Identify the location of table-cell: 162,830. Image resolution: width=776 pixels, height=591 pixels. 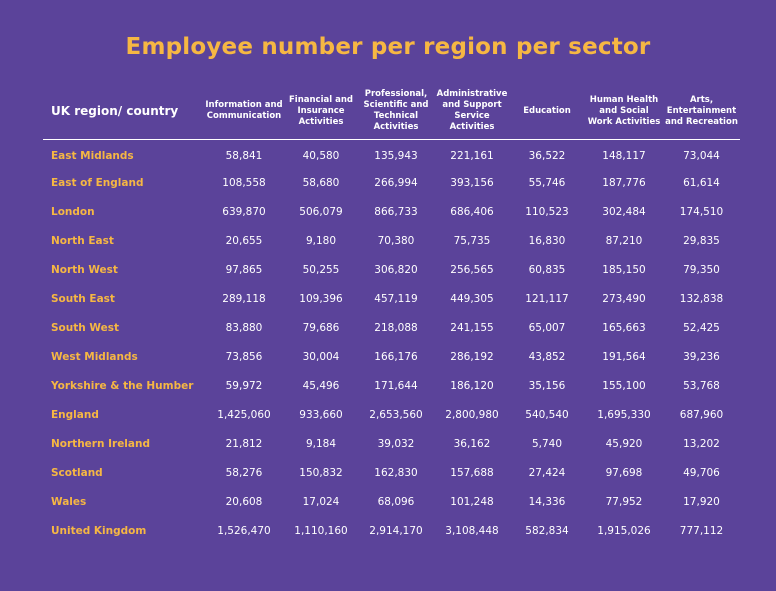
(396, 473).